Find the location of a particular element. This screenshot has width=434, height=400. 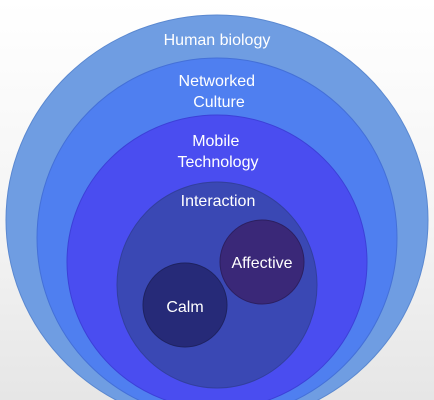

label-affective: Affective is located at coordinates (261, 263).